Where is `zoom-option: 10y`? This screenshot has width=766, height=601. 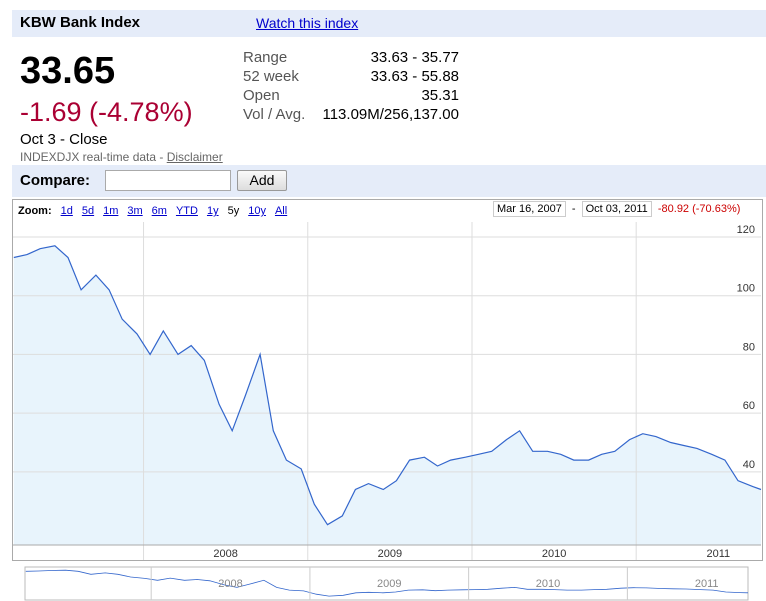
zoom-option: 10y is located at coordinates (257, 211).